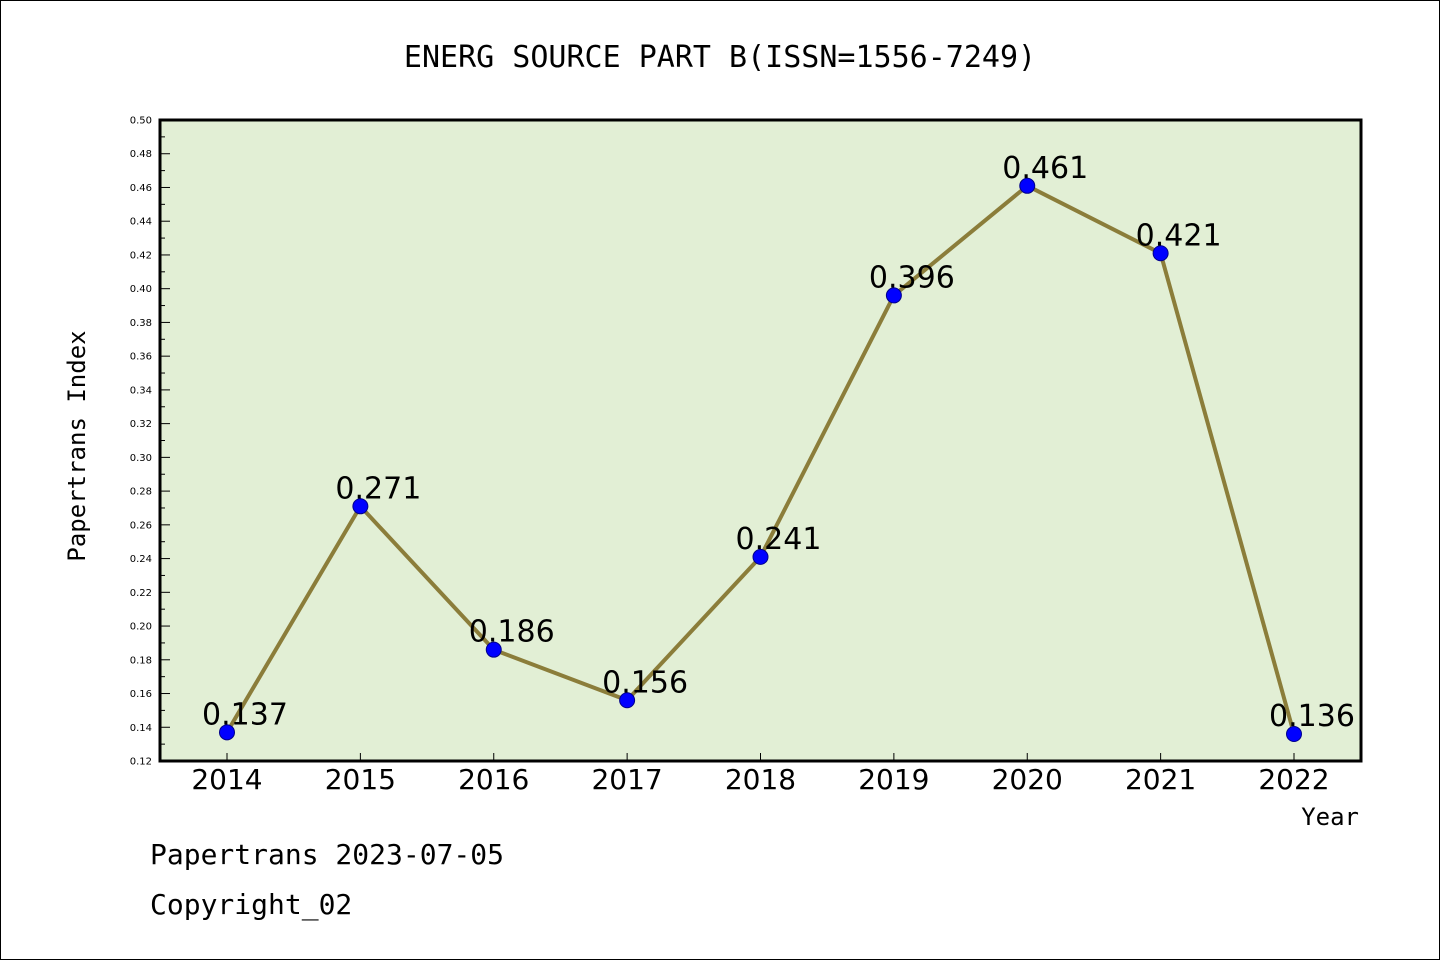 Image resolution: width=1440 pixels, height=960 pixels. I want to click on x-tick-label: 2016, so click(493, 779).